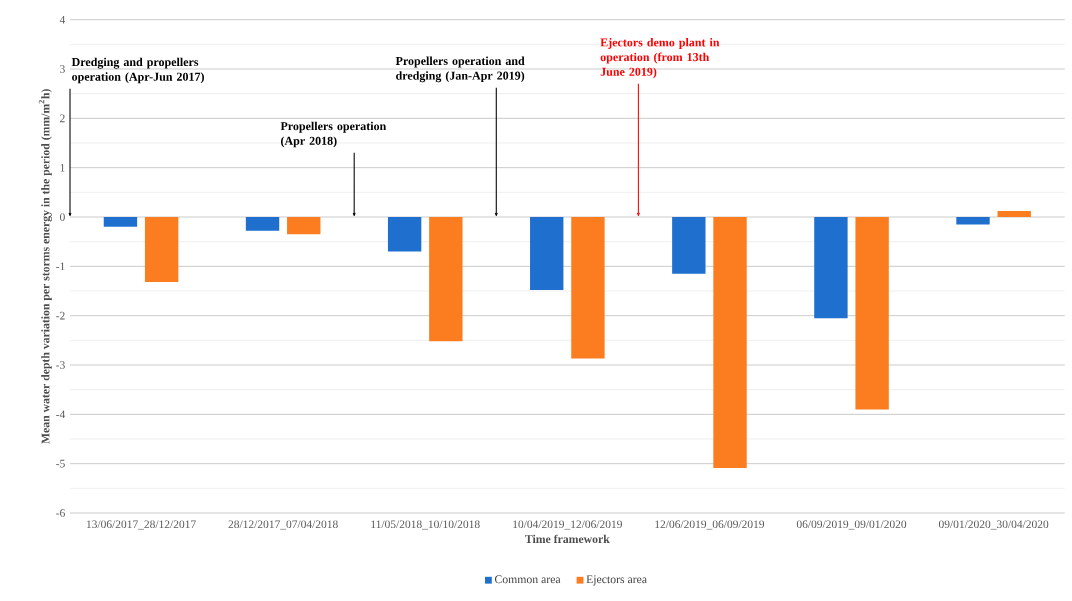 The height and width of the screenshot is (601, 1072). Describe the element at coordinates (61, 414) in the screenshot. I see `y-tick-label: -4` at that location.